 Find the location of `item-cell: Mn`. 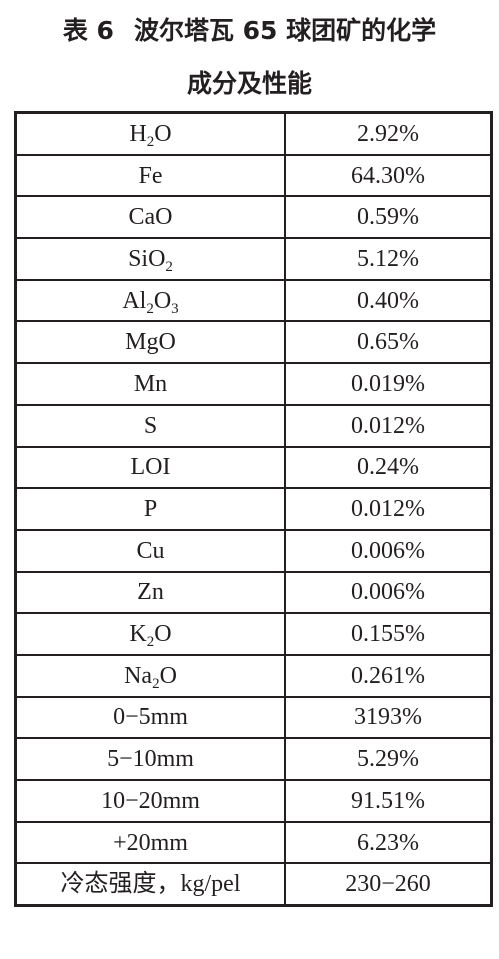

item-cell: Mn is located at coordinates (150, 384).